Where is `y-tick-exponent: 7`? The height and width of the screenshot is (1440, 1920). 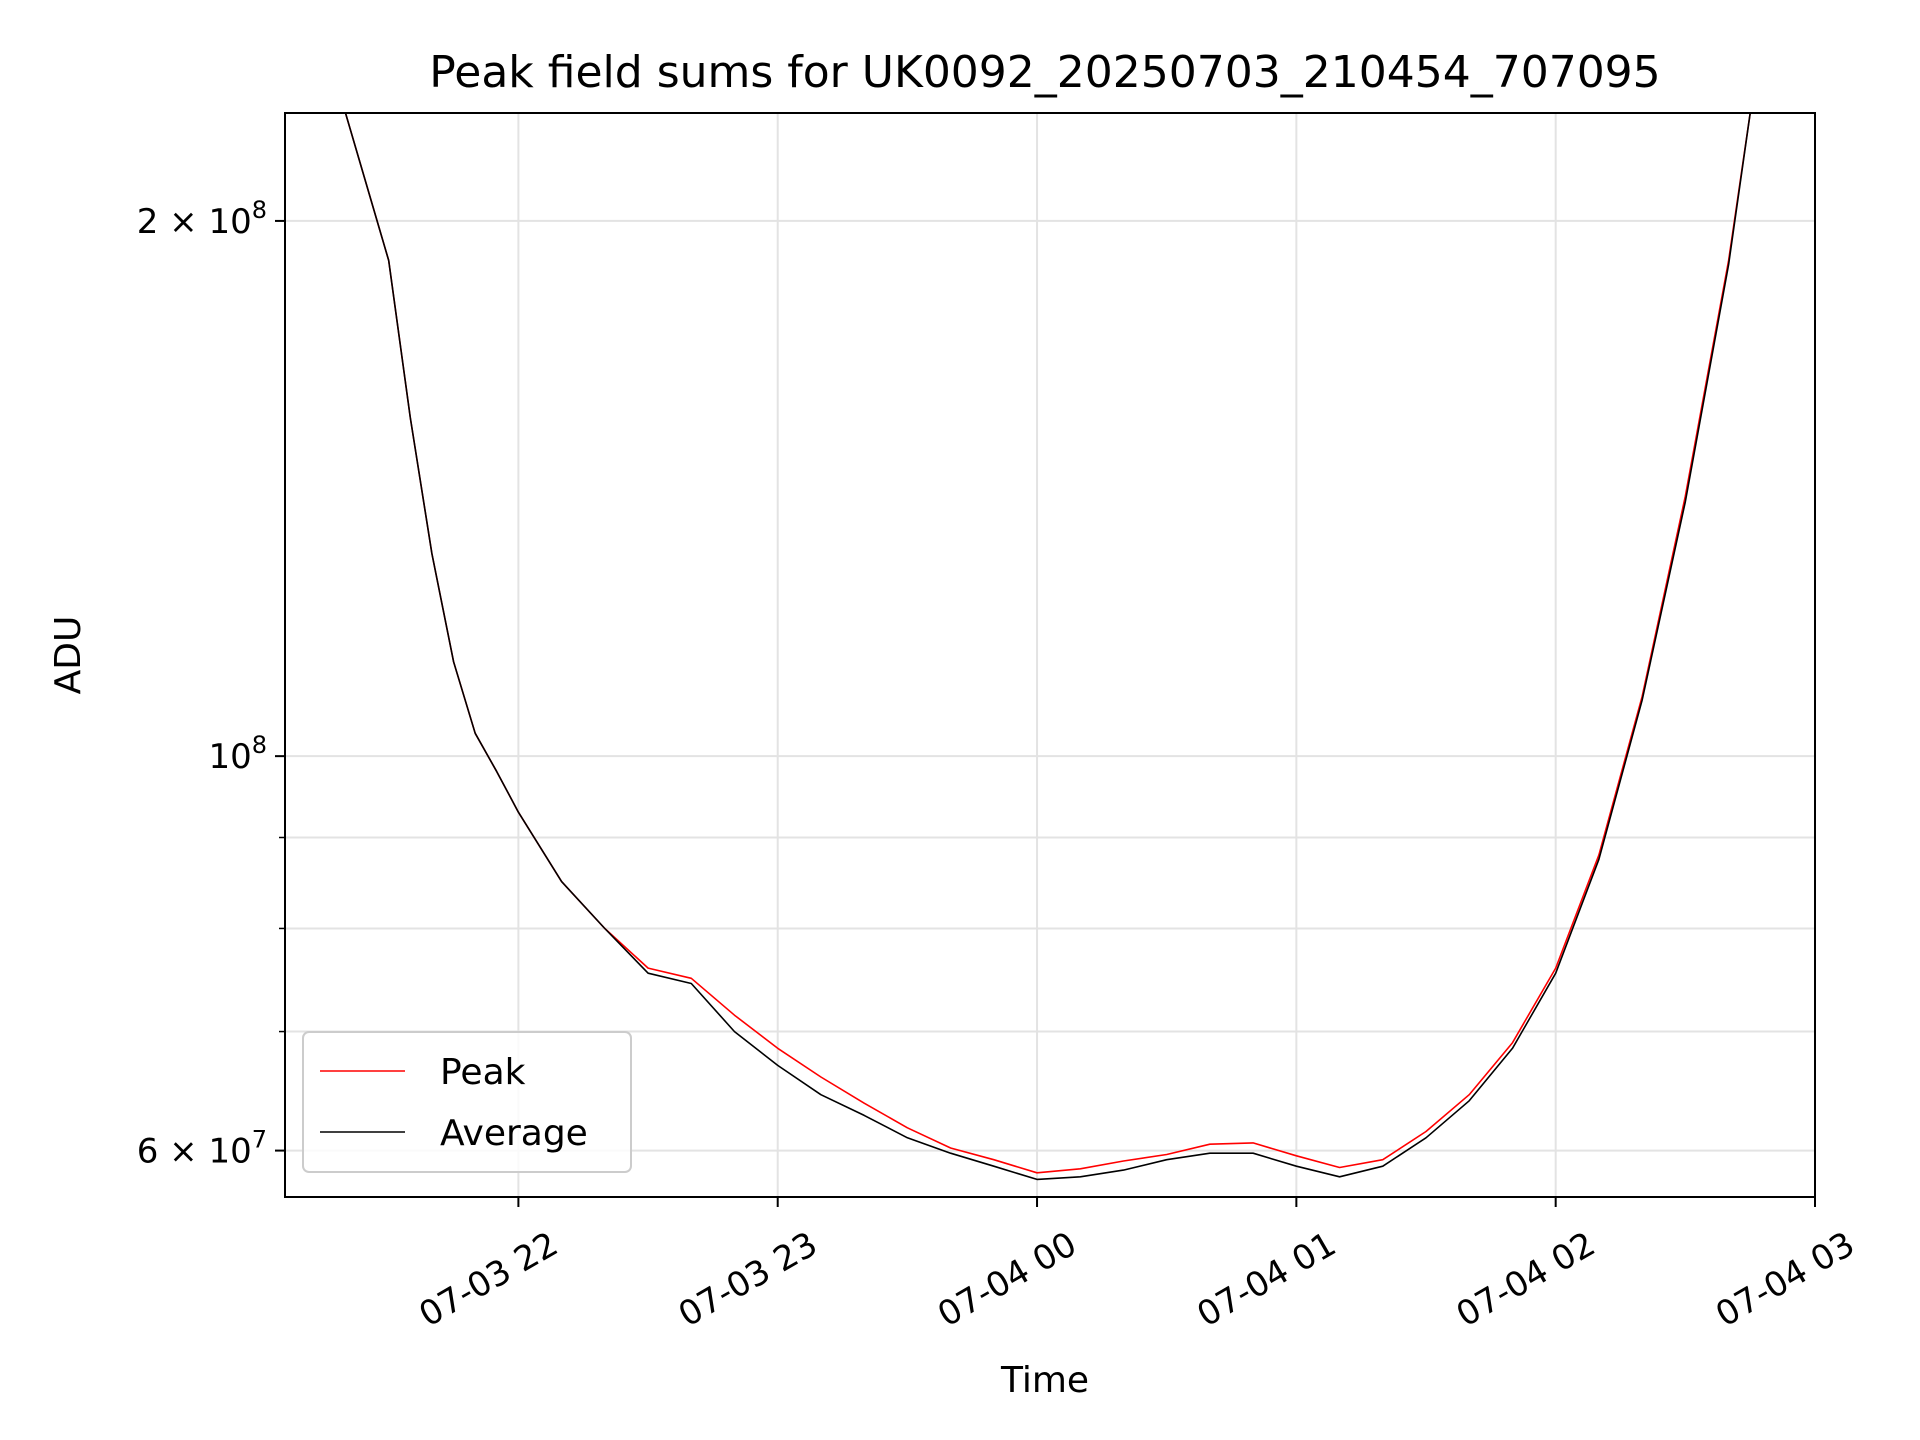
y-tick-exponent: 7 is located at coordinates (259, 1140).